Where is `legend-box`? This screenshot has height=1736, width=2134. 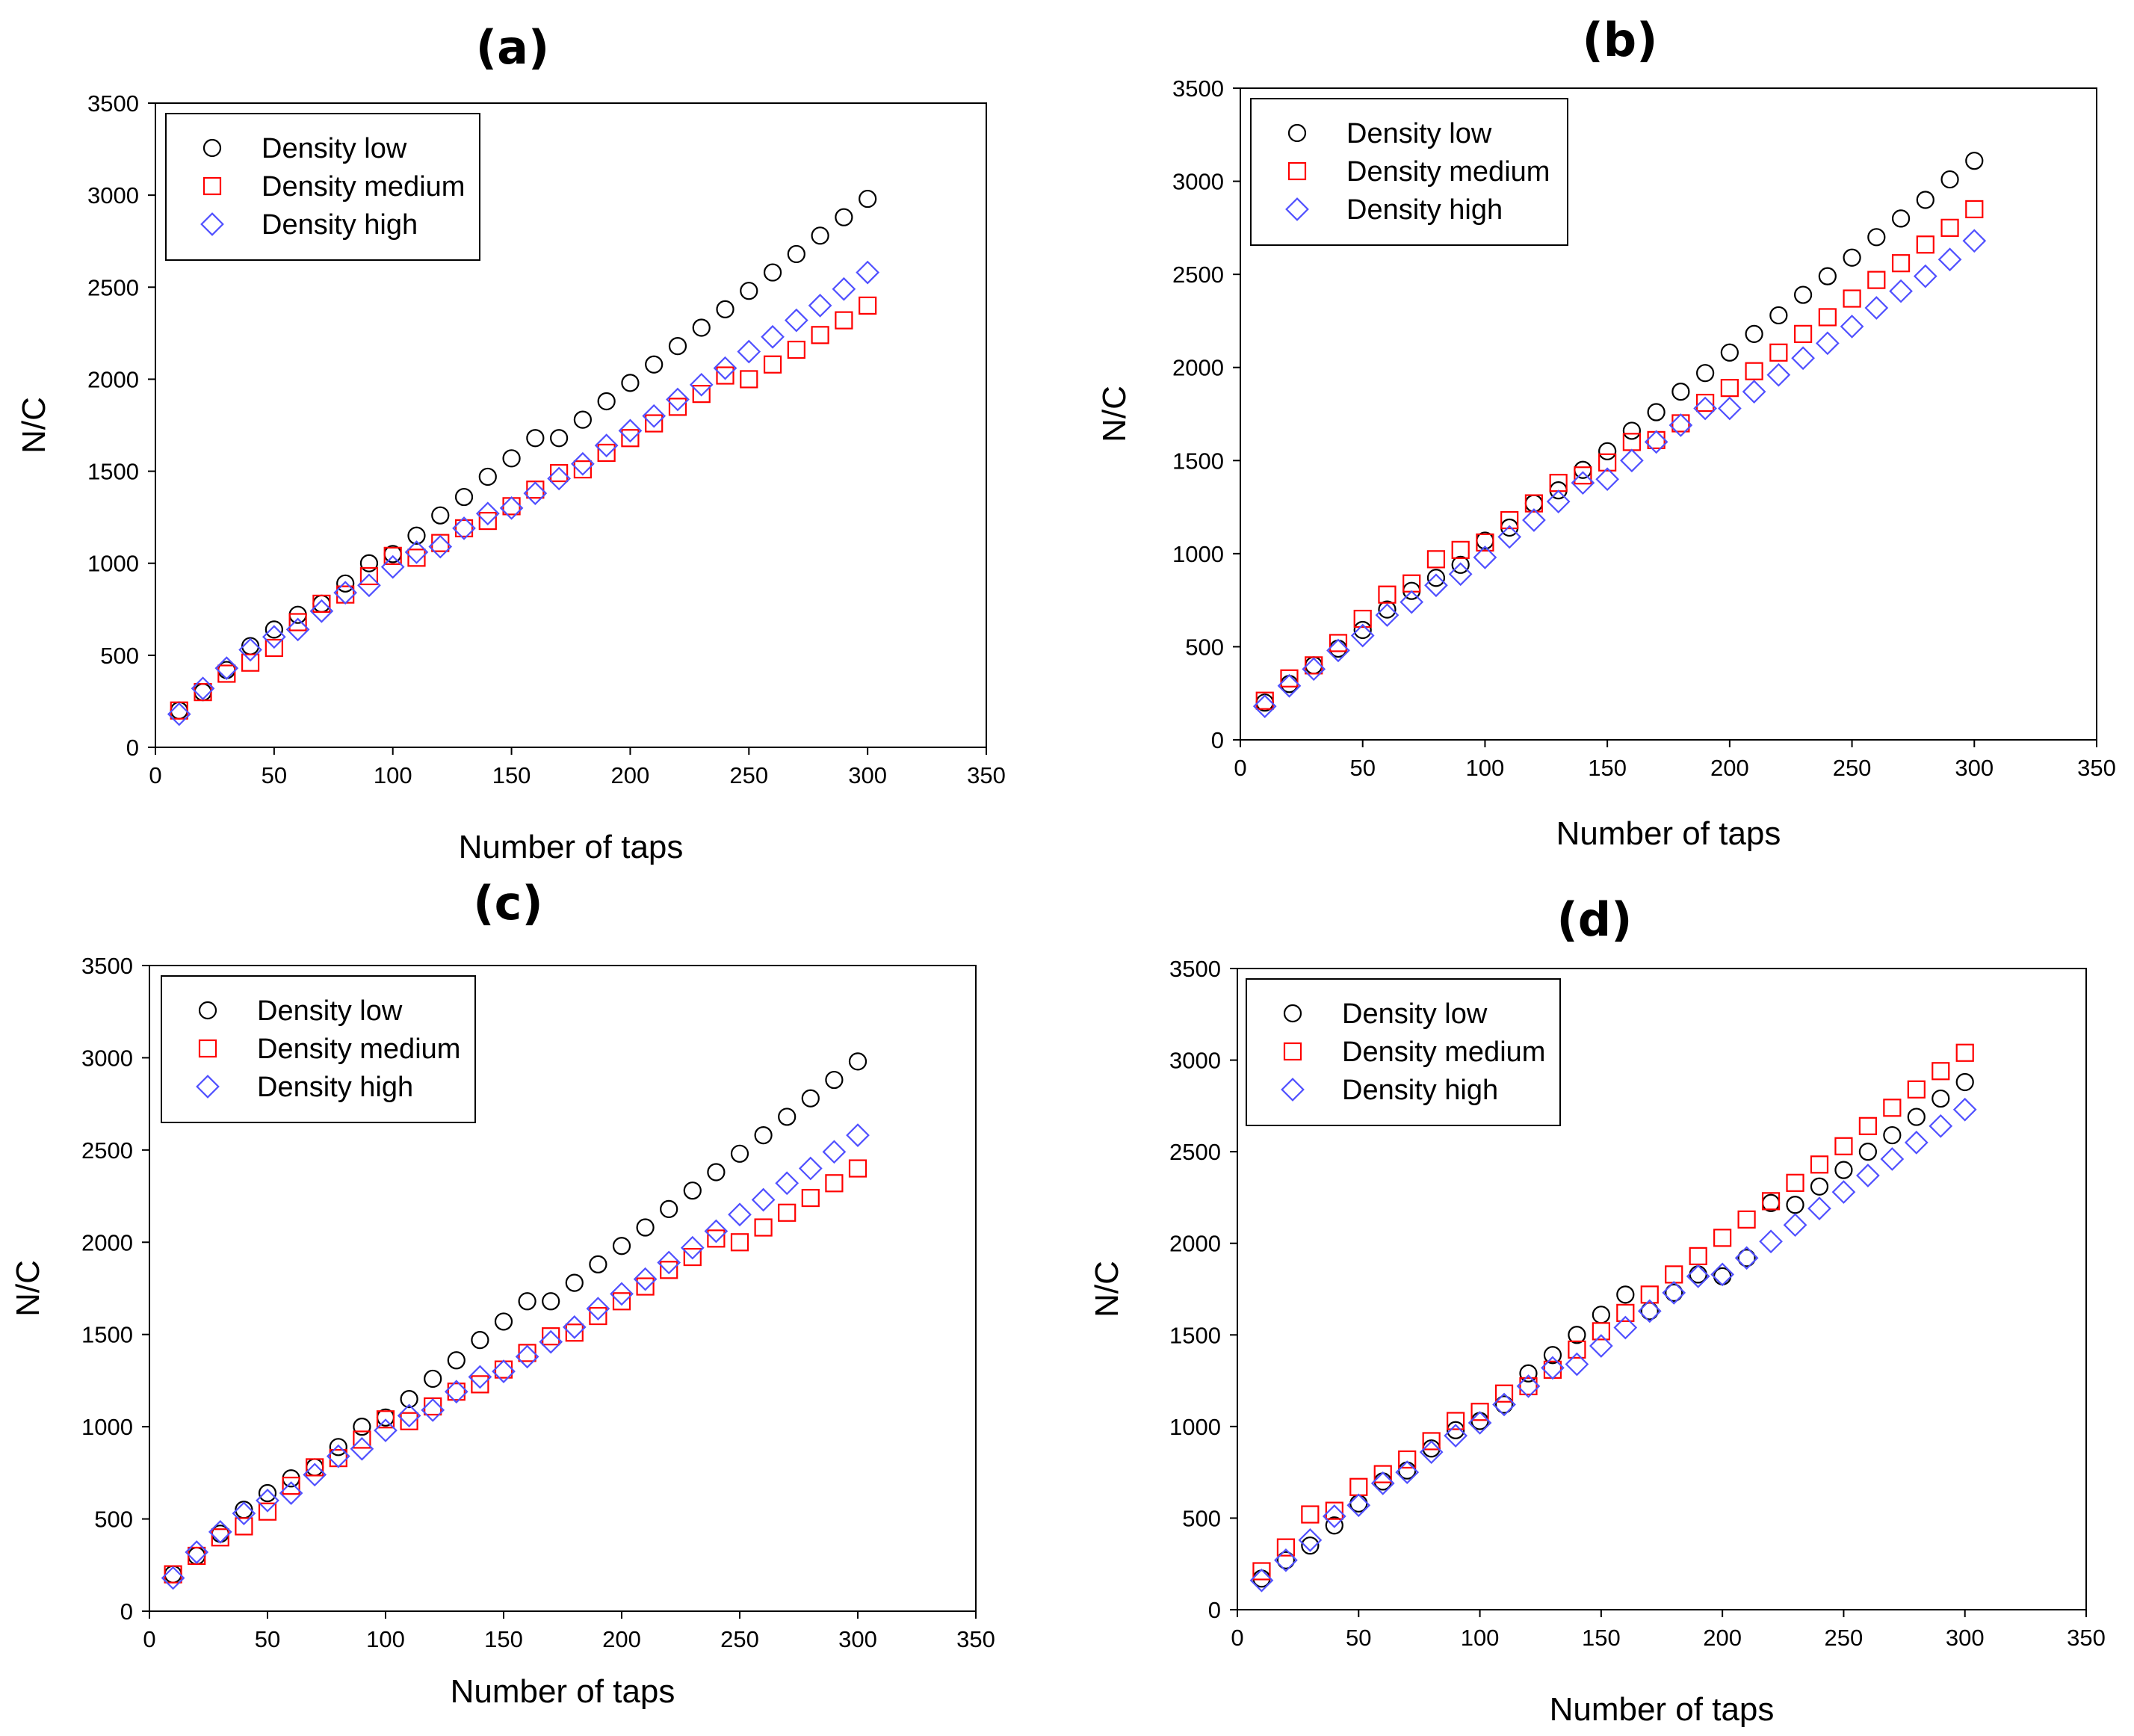 legend-box is located at coordinates (318, 1049).